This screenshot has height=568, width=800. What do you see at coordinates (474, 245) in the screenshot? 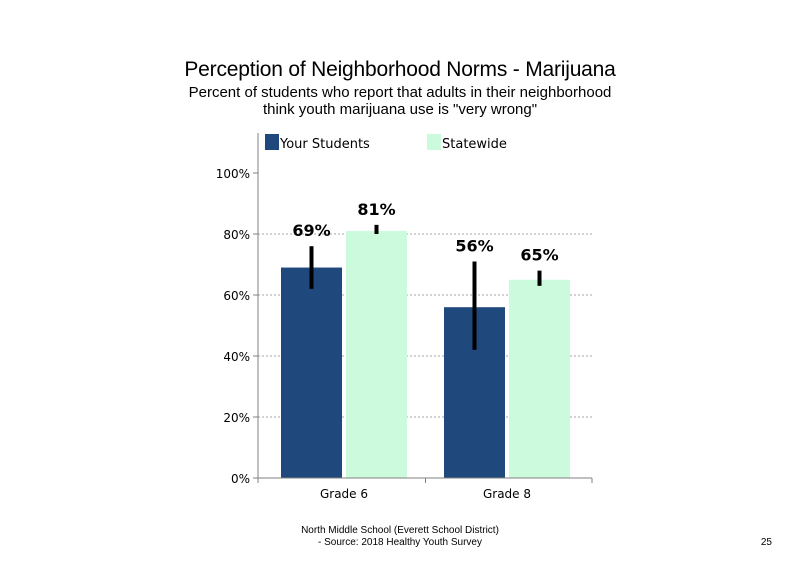
I see `data-label: 56%` at bounding box center [474, 245].